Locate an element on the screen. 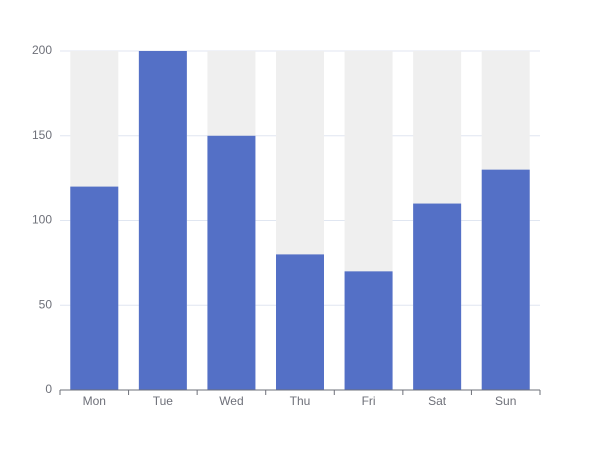 This screenshot has height=450, width=600. x-tick-label: Tue is located at coordinates (163, 401).